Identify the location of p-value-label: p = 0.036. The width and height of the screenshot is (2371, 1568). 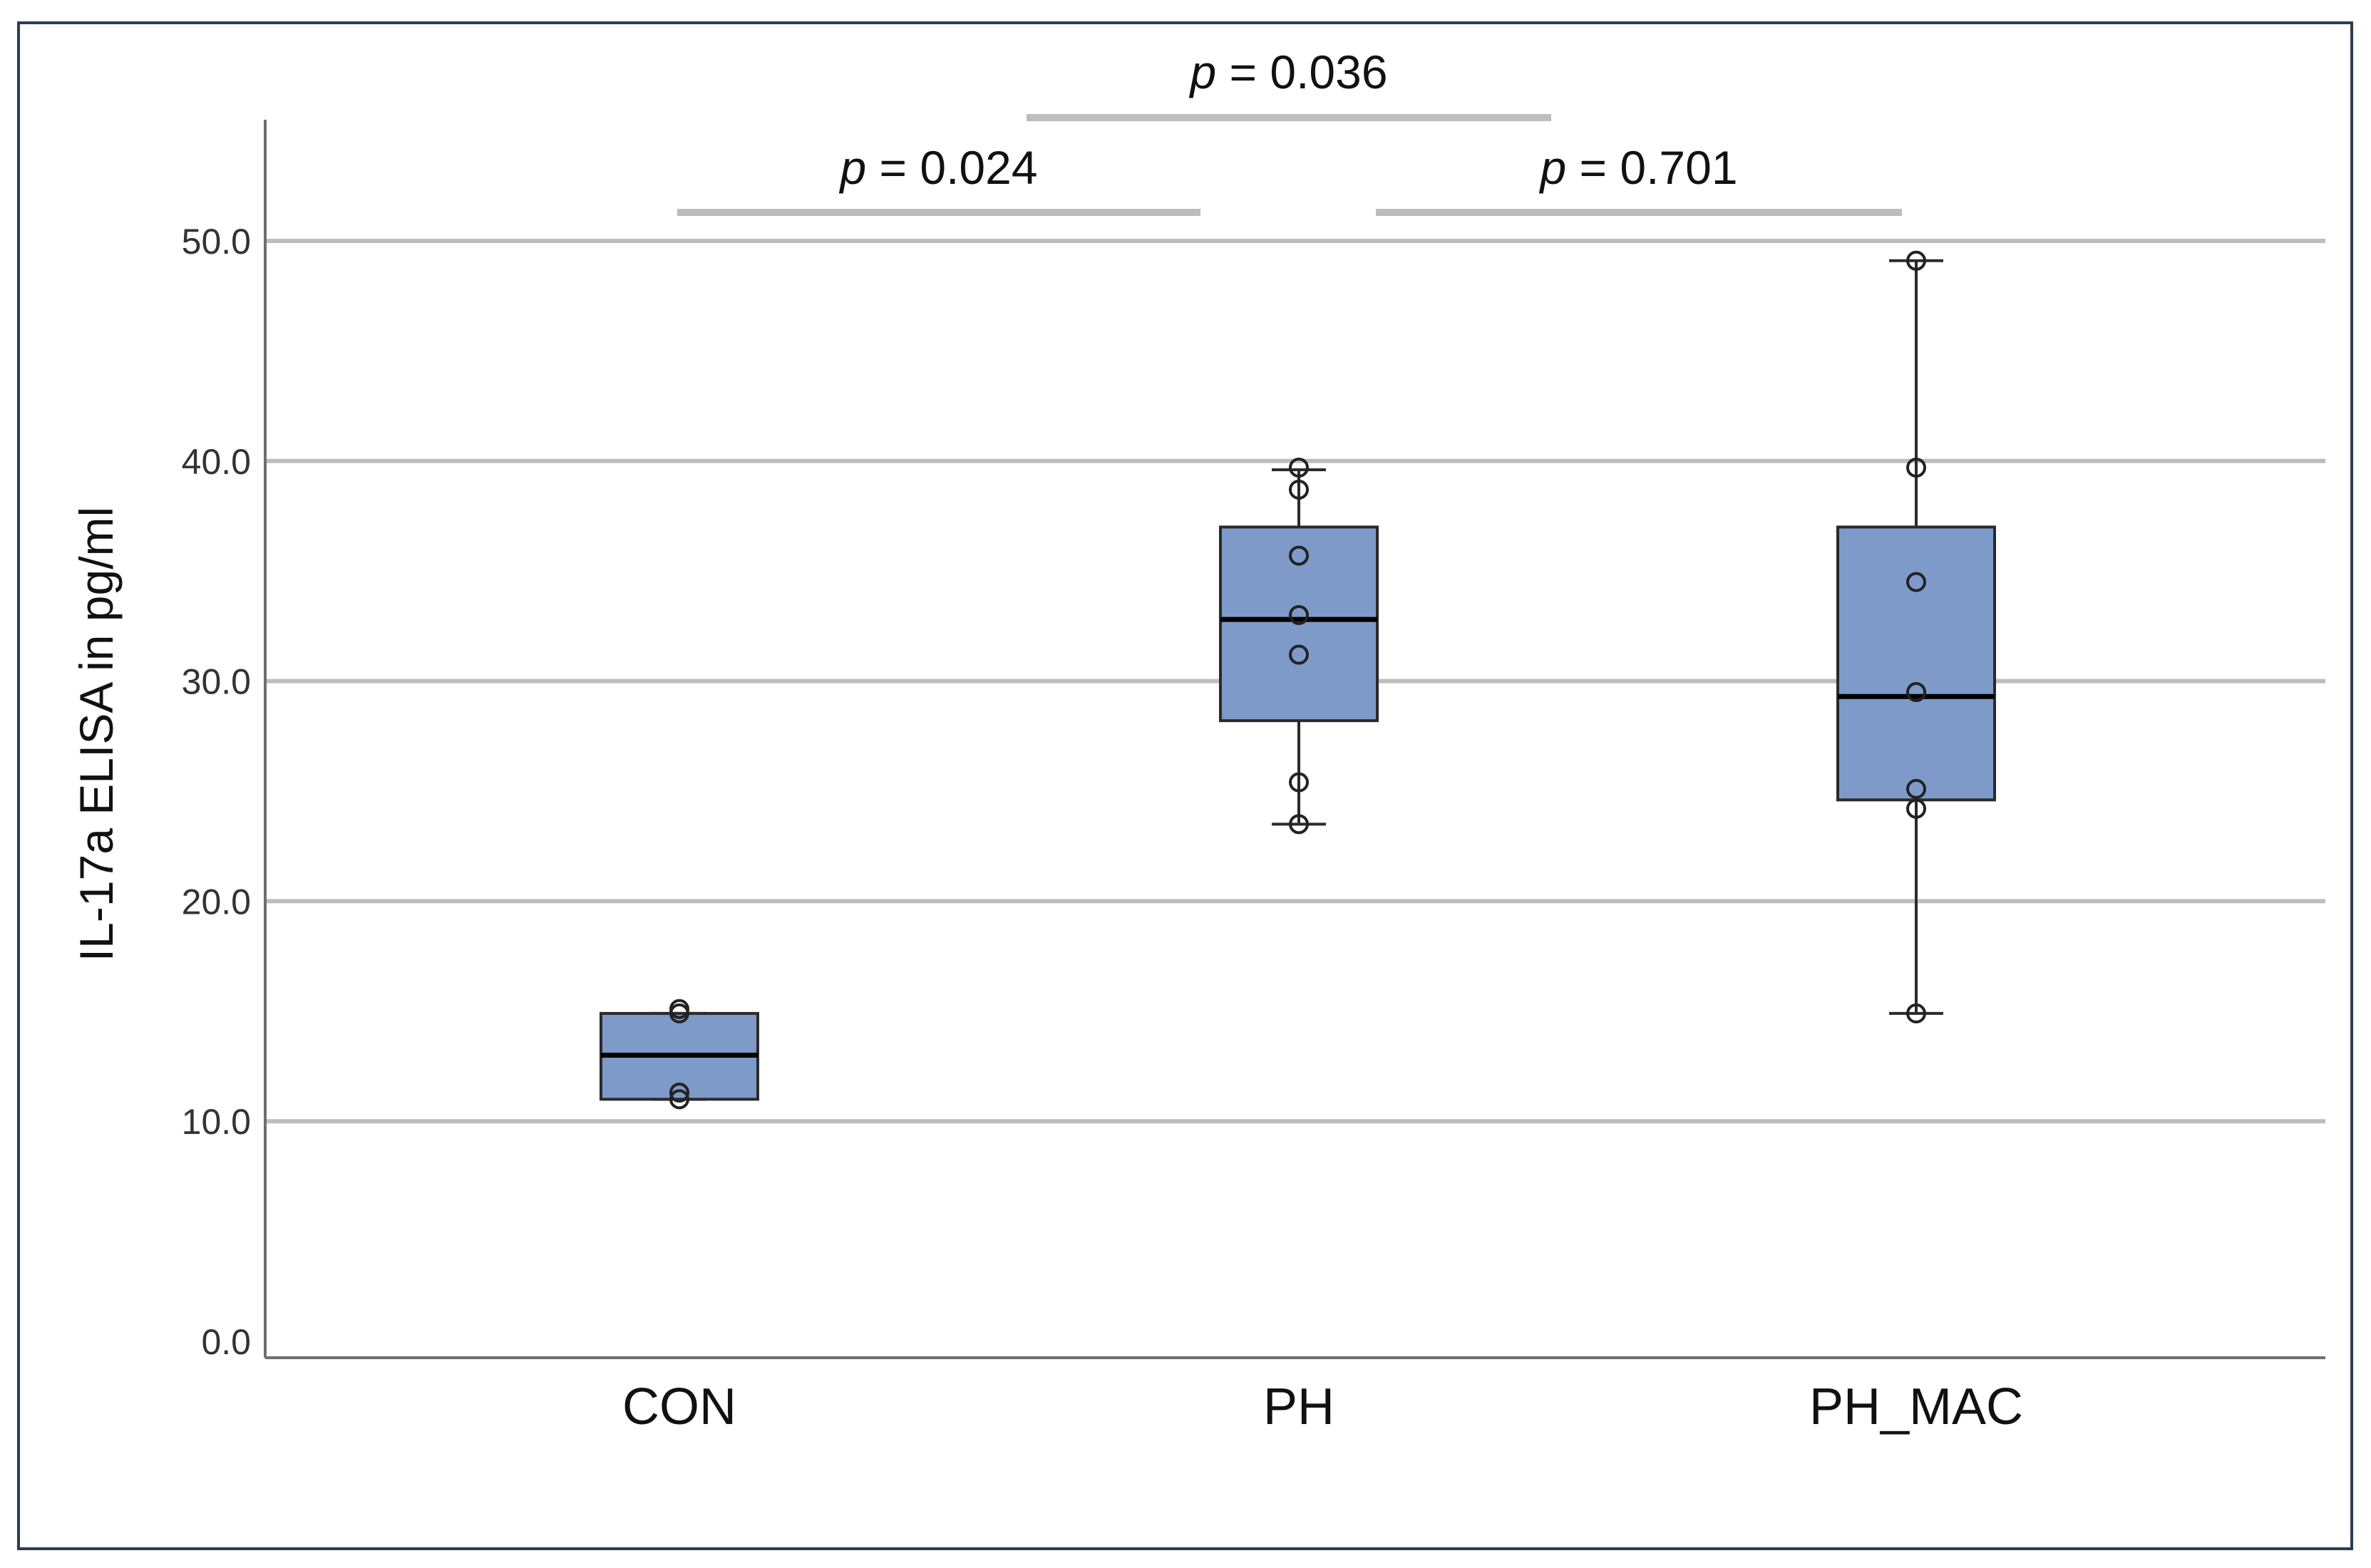
(1287, 72).